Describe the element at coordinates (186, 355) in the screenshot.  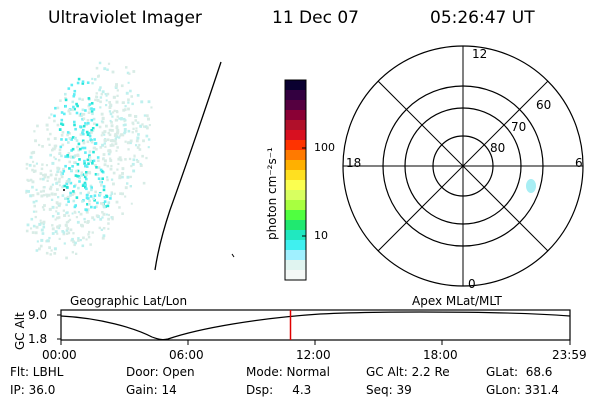
I see `timeline-x-tick-1: 06:00` at that location.